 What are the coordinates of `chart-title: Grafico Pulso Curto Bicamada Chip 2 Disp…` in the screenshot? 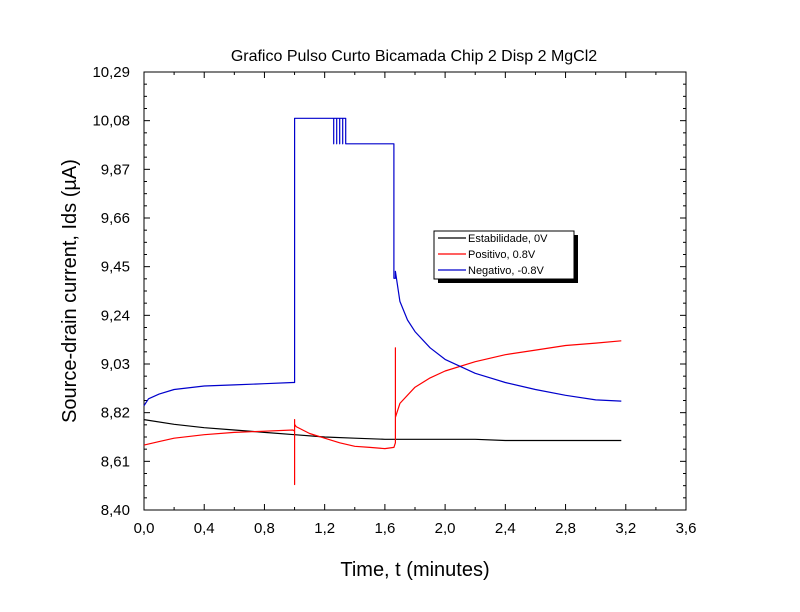 It's located at (414, 56).